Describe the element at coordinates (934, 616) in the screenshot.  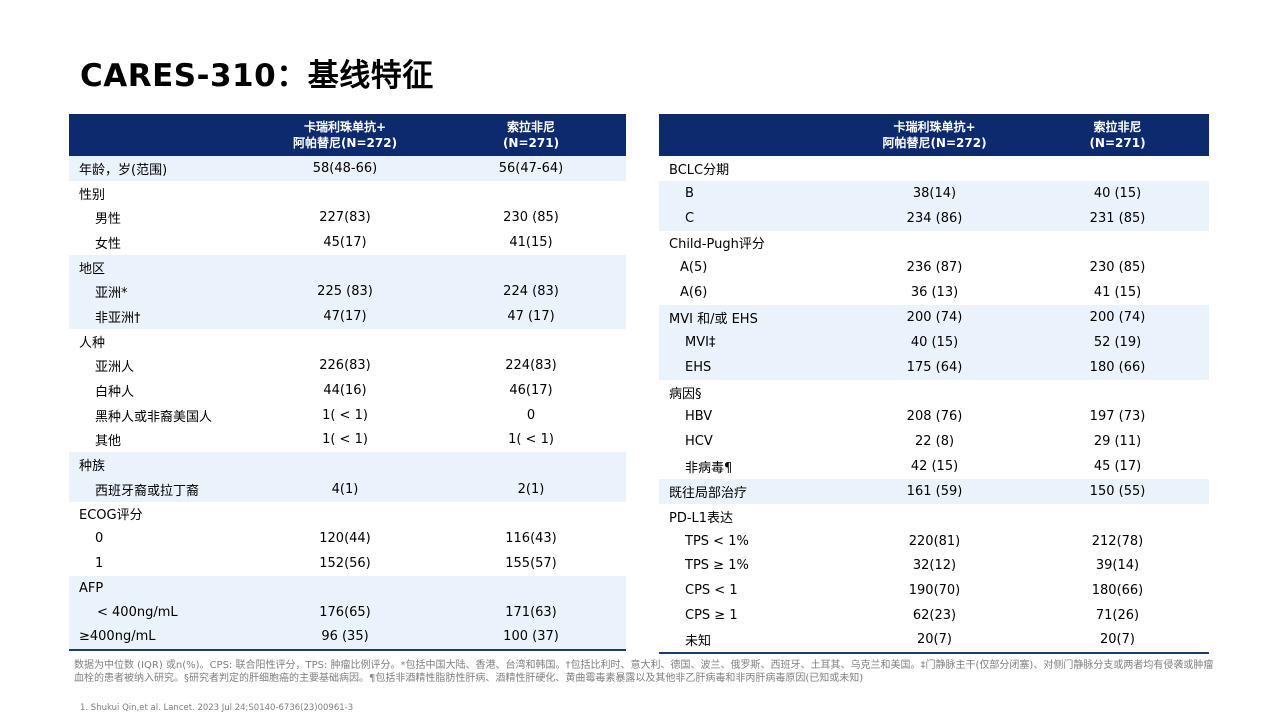
I see `value-camrelizumab-apatinib: 62(23)` at that location.